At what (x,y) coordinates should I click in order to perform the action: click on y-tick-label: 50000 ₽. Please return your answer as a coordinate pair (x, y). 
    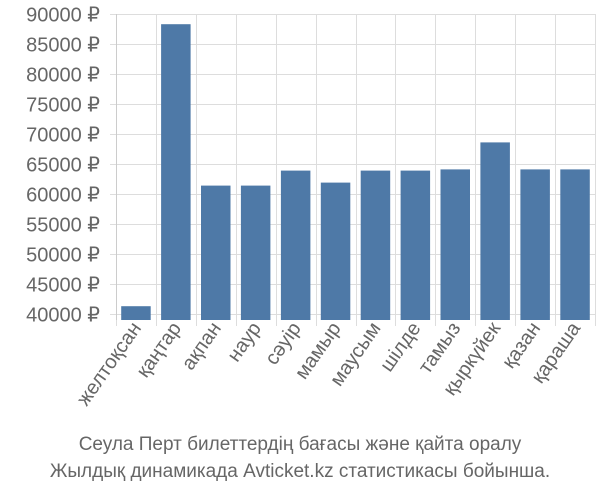
    Looking at the image, I should click on (63, 256).